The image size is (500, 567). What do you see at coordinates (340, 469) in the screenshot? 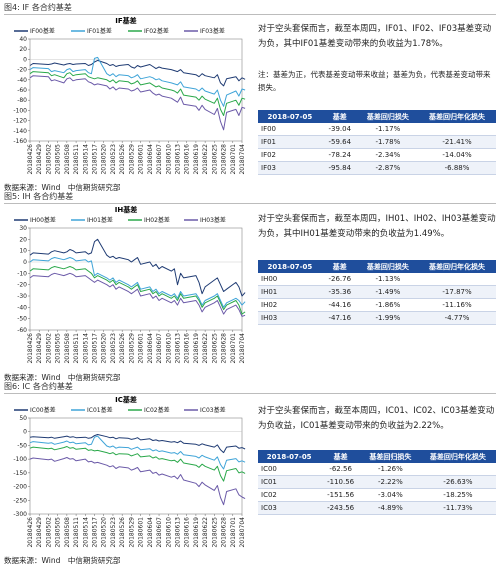
I see `table-cell: -62.56` at bounding box center [340, 469].